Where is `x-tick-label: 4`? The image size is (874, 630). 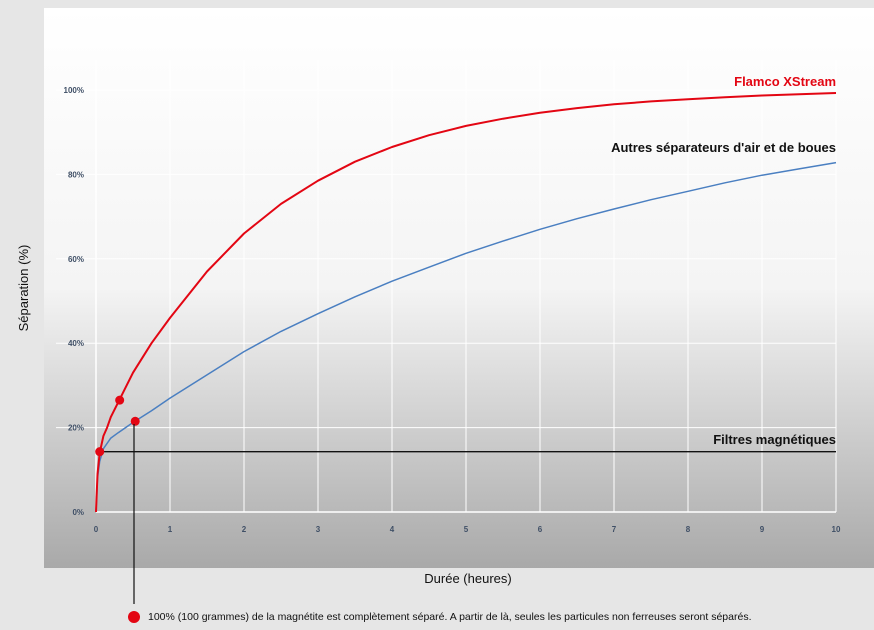
x-tick-label: 4 is located at coordinates (392, 529).